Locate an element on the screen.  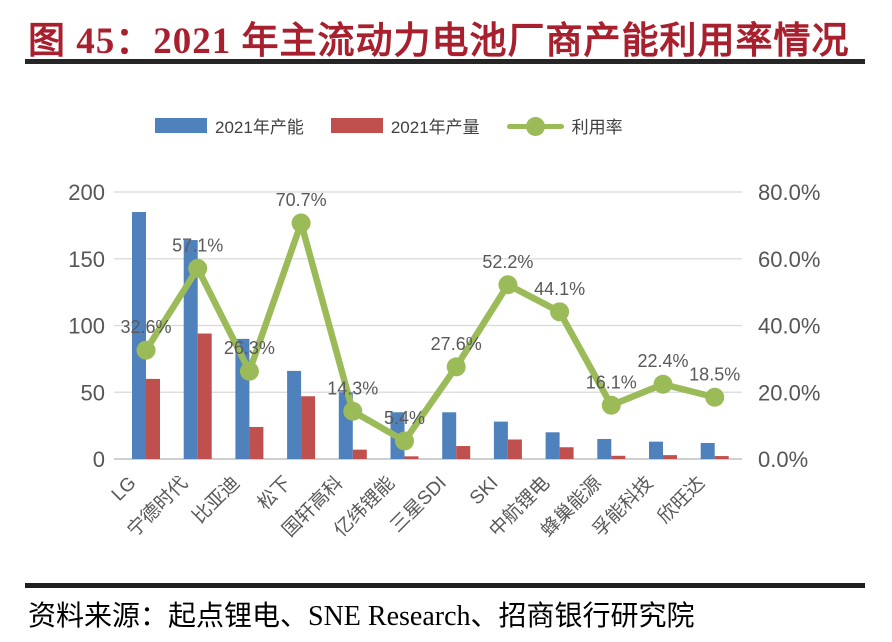
right-axis-tick-0: 0.0% is located at coordinates (783, 459).